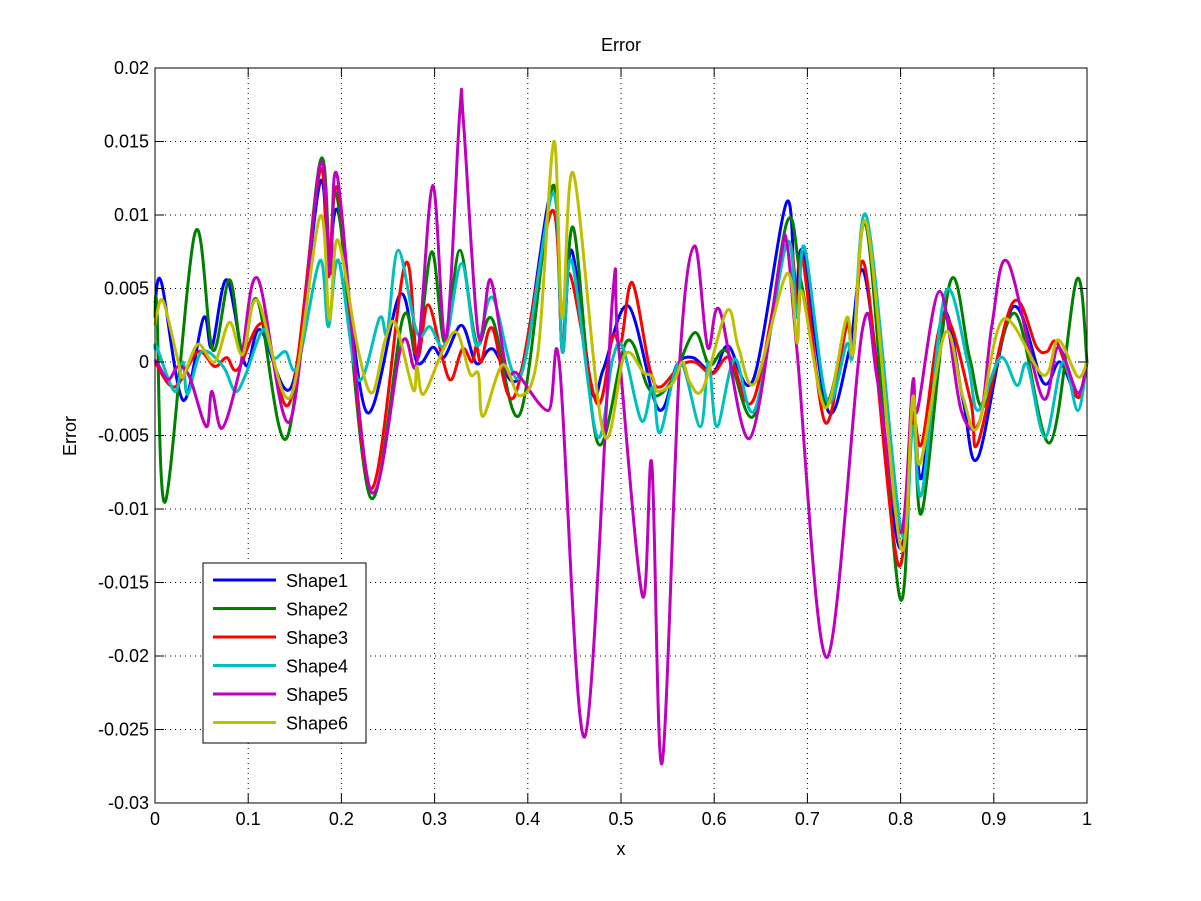 This screenshot has width=1201, height=901. I want to click on x-tick-label: 0.5, so click(620, 819).